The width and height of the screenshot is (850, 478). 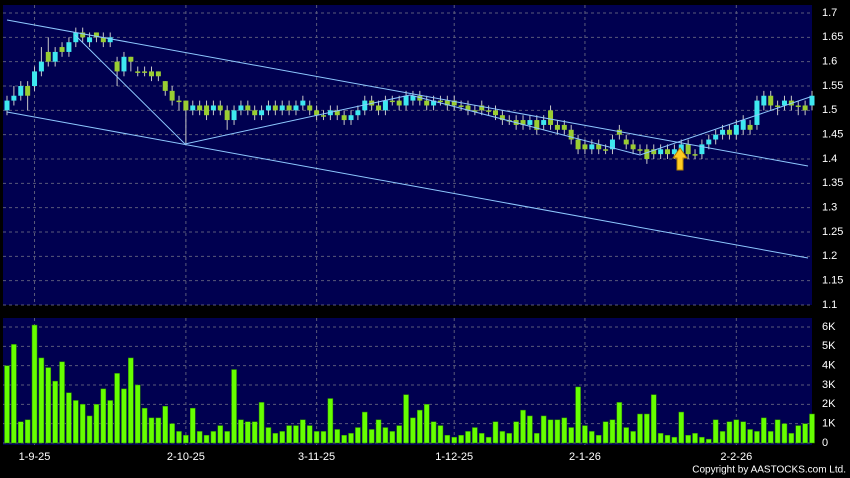 What do you see at coordinates (832, 281) in the screenshot?
I see `y-tick-label: 1.15` at bounding box center [832, 281].